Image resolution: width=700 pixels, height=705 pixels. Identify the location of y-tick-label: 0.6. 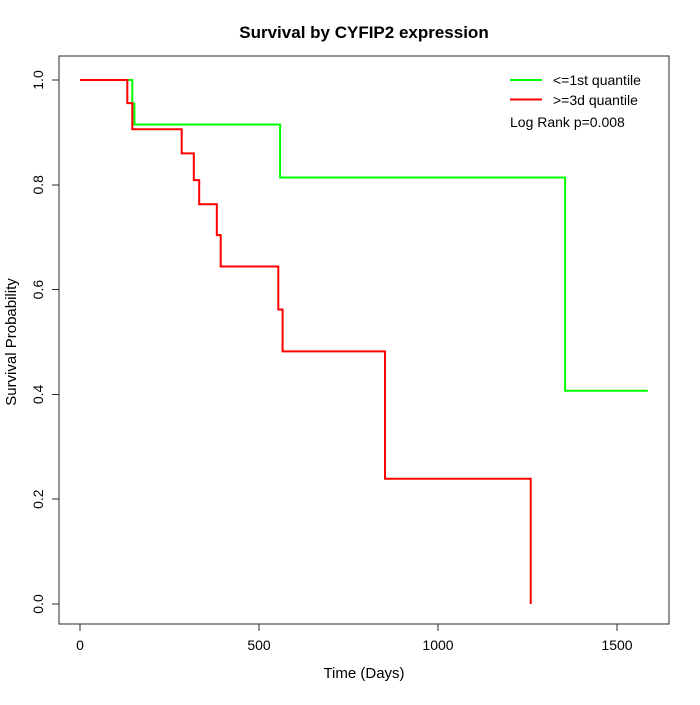
(38, 290).